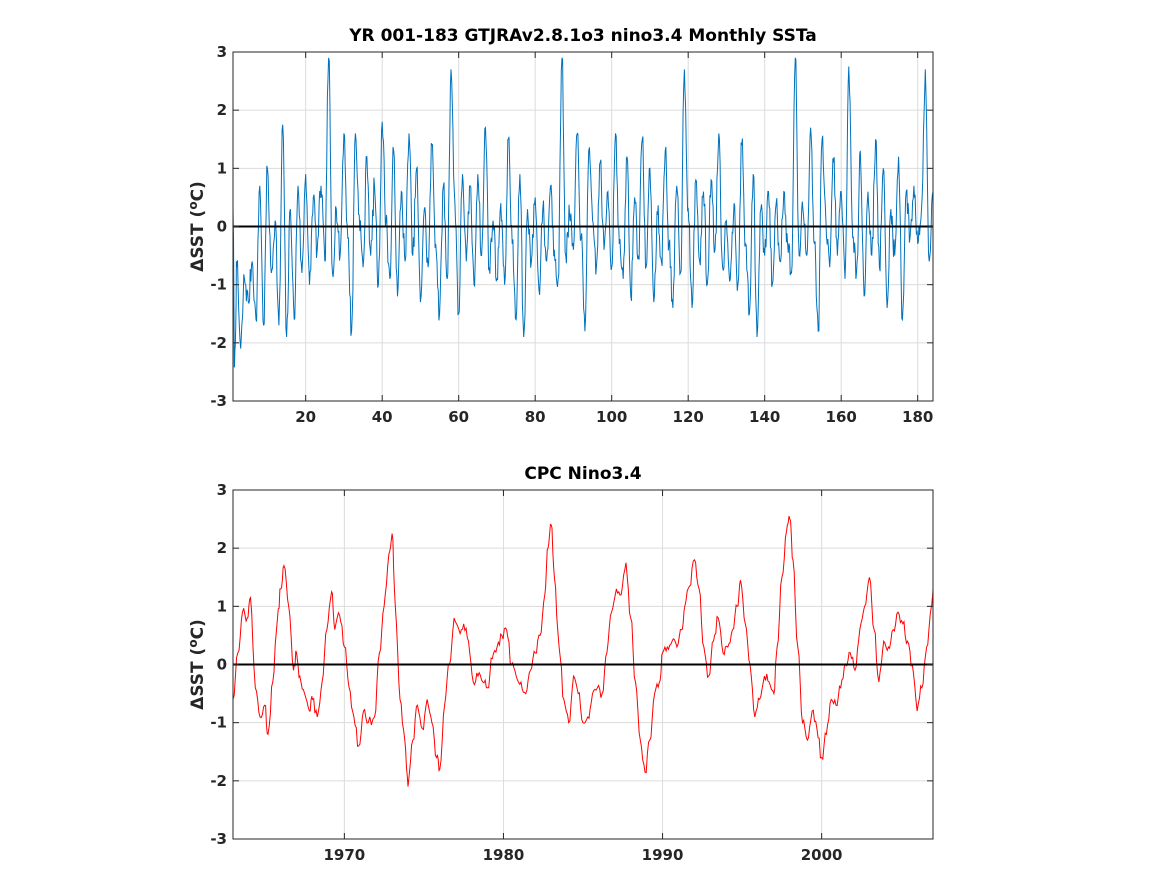 This screenshot has height=875, width=1167. What do you see at coordinates (688, 417) in the screenshot?
I see `top-x-tick-label: 120` at bounding box center [688, 417].